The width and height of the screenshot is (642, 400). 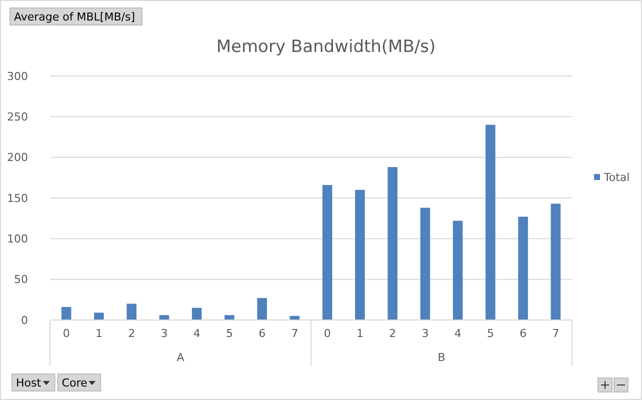 I want to click on y-tick-label: 200, so click(x=17, y=157).